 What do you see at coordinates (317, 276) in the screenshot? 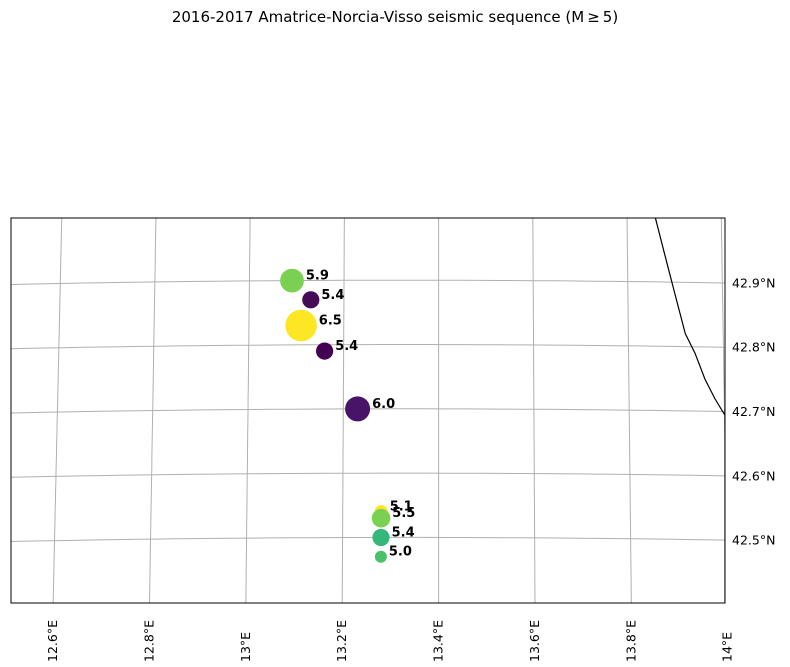
I see `magnitude-label: 5.9` at bounding box center [317, 276].